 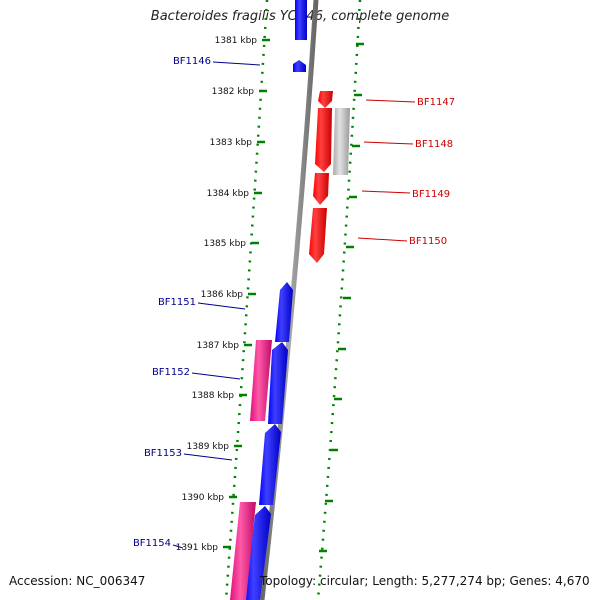 What do you see at coordinates (213, 396) in the screenshot?
I see `scale-tick-label: 1388 kbp` at bounding box center [213, 396].